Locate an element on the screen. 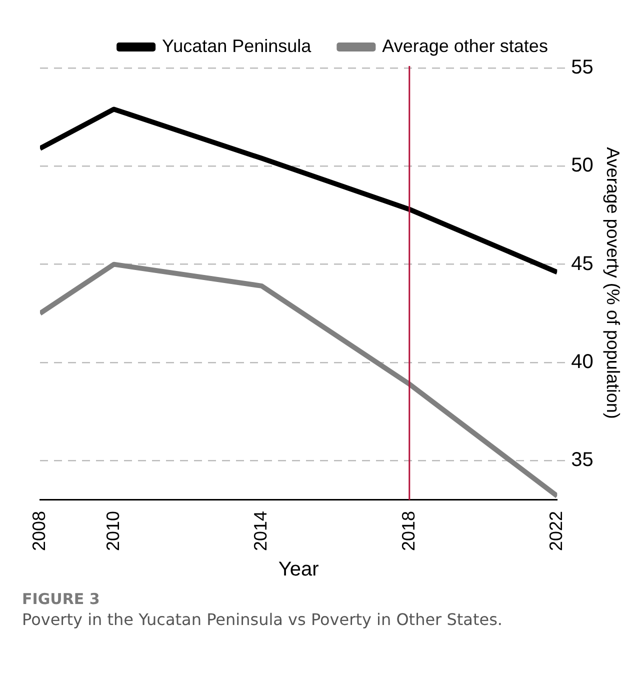 The height and width of the screenshot is (684, 641). x-axis-title: Year is located at coordinates (299, 569).